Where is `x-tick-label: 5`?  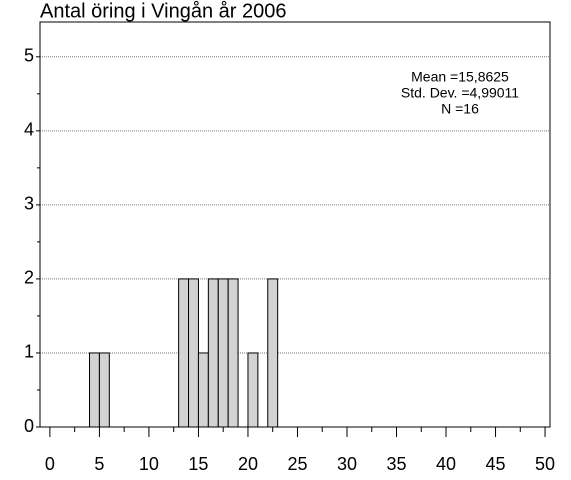
x-tick-label: 5 is located at coordinates (99, 464).